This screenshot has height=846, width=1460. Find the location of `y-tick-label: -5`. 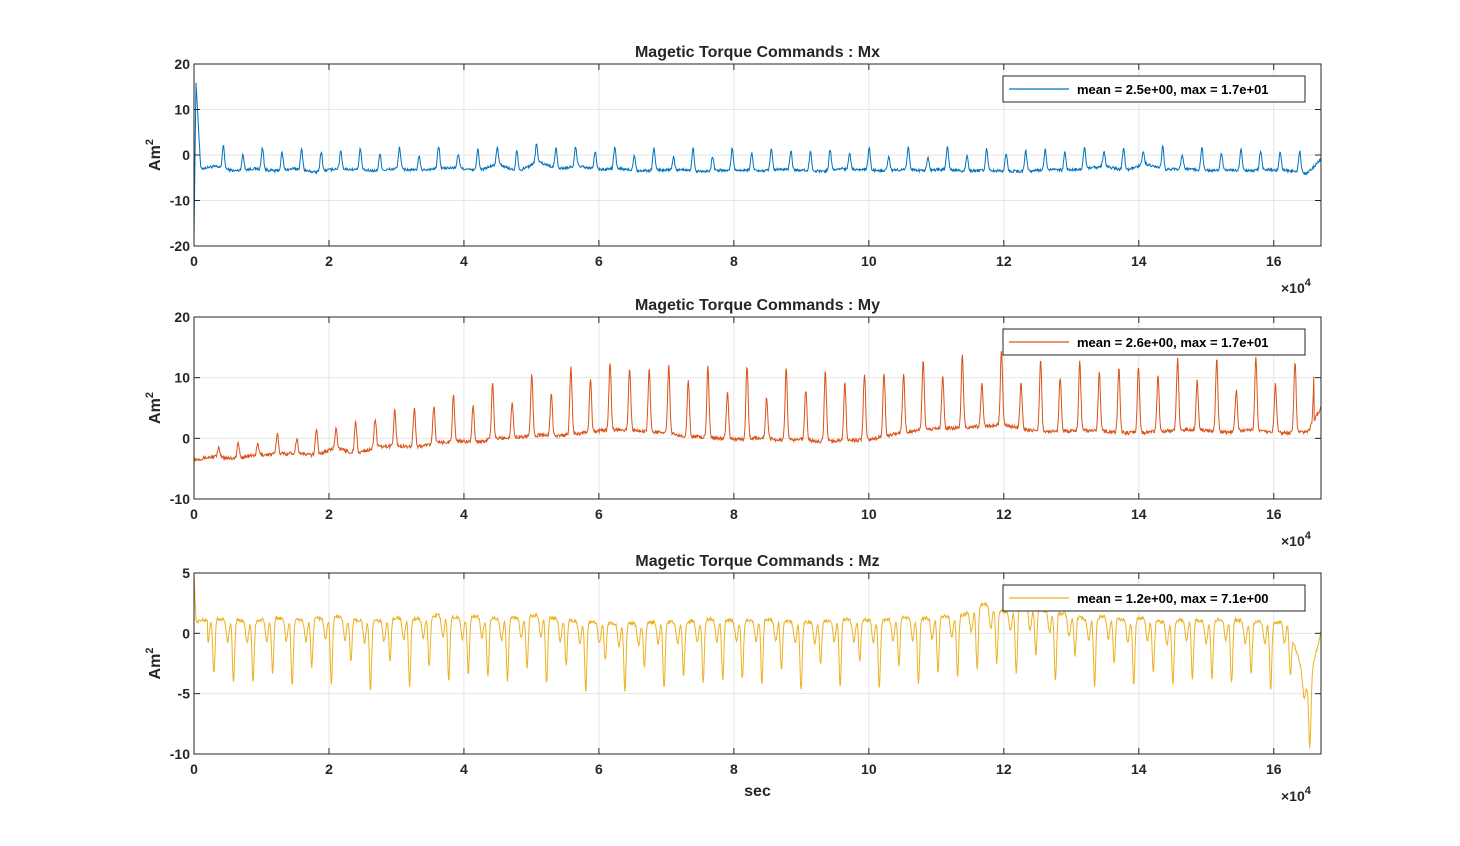

y-tick-label: -5 is located at coordinates (184, 694).